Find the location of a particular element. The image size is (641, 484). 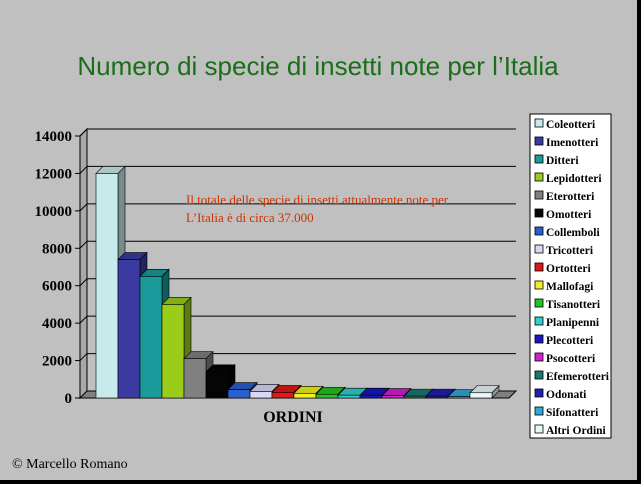

legend-label: Eterotteri is located at coordinates (570, 197).